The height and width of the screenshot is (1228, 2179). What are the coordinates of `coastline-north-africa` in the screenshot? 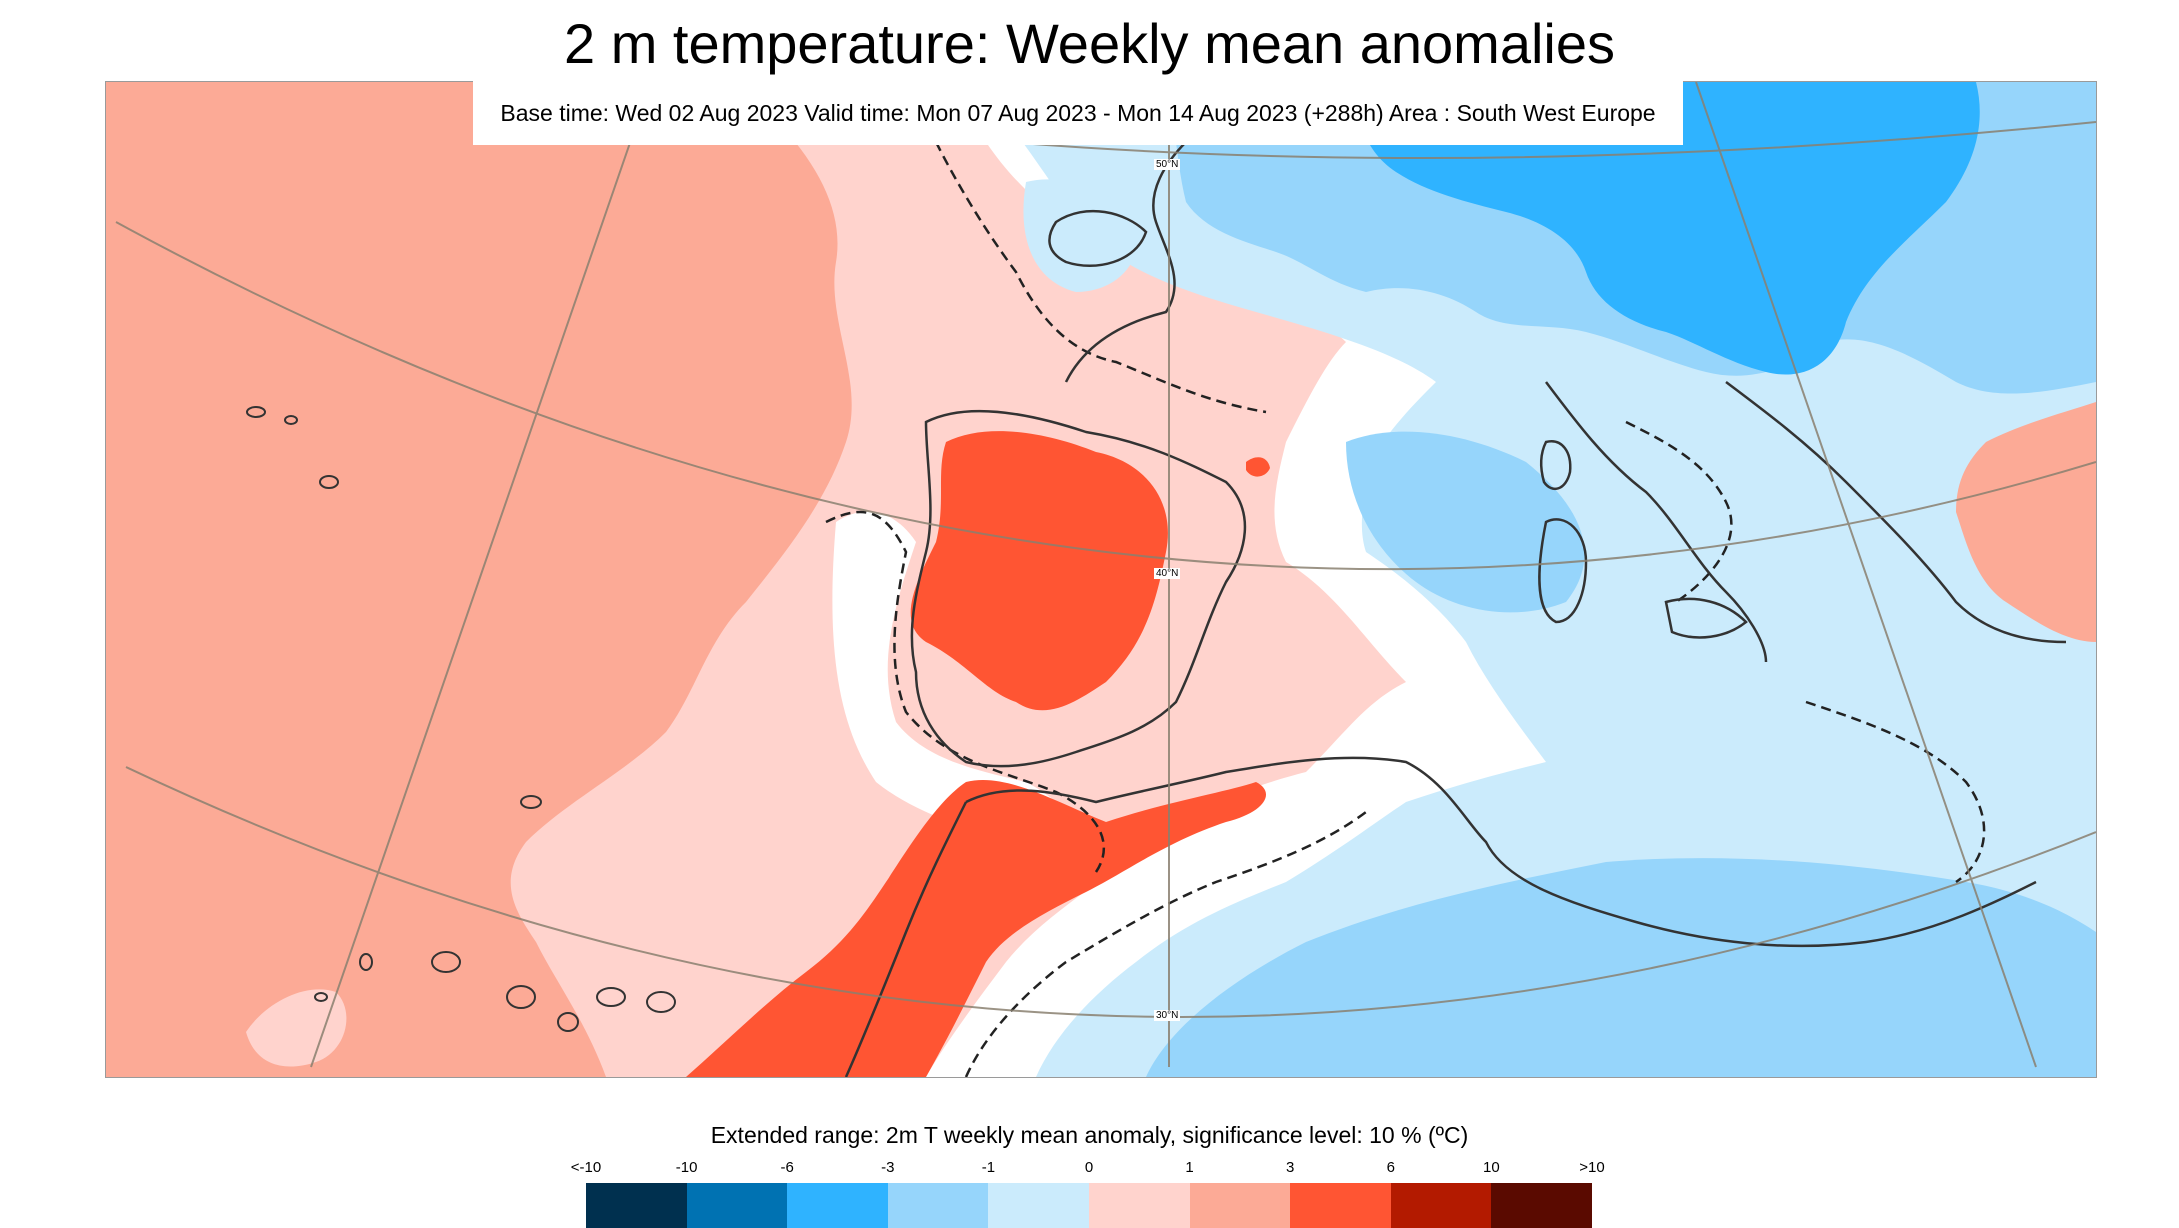 It's located at (1501, 852).